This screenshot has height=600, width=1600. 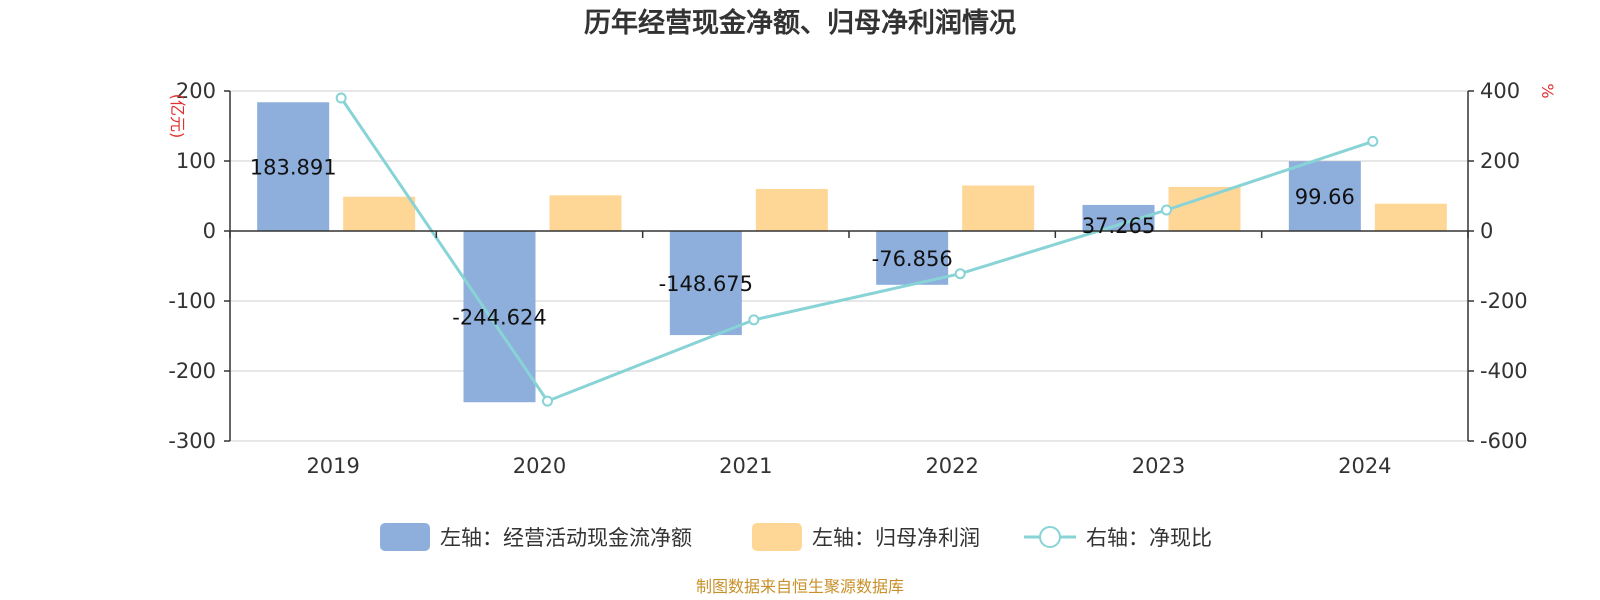 What do you see at coordinates (951, 466) in the screenshot?
I see `x-tick-label: 2022` at bounding box center [951, 466].